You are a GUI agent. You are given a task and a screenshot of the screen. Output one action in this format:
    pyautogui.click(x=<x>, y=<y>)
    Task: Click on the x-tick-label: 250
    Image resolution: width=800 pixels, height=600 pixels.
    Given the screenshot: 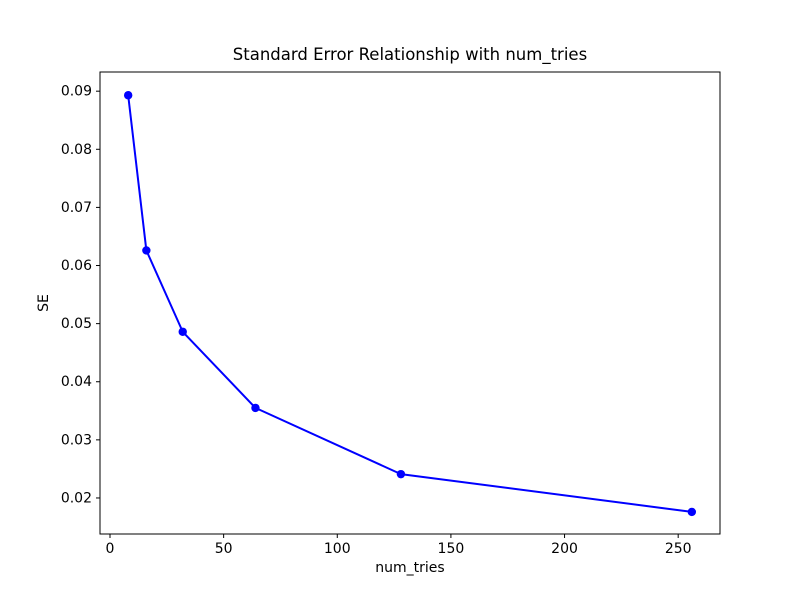 What is the action you would take?
    pyautogui.click(x=678, y=549)
    